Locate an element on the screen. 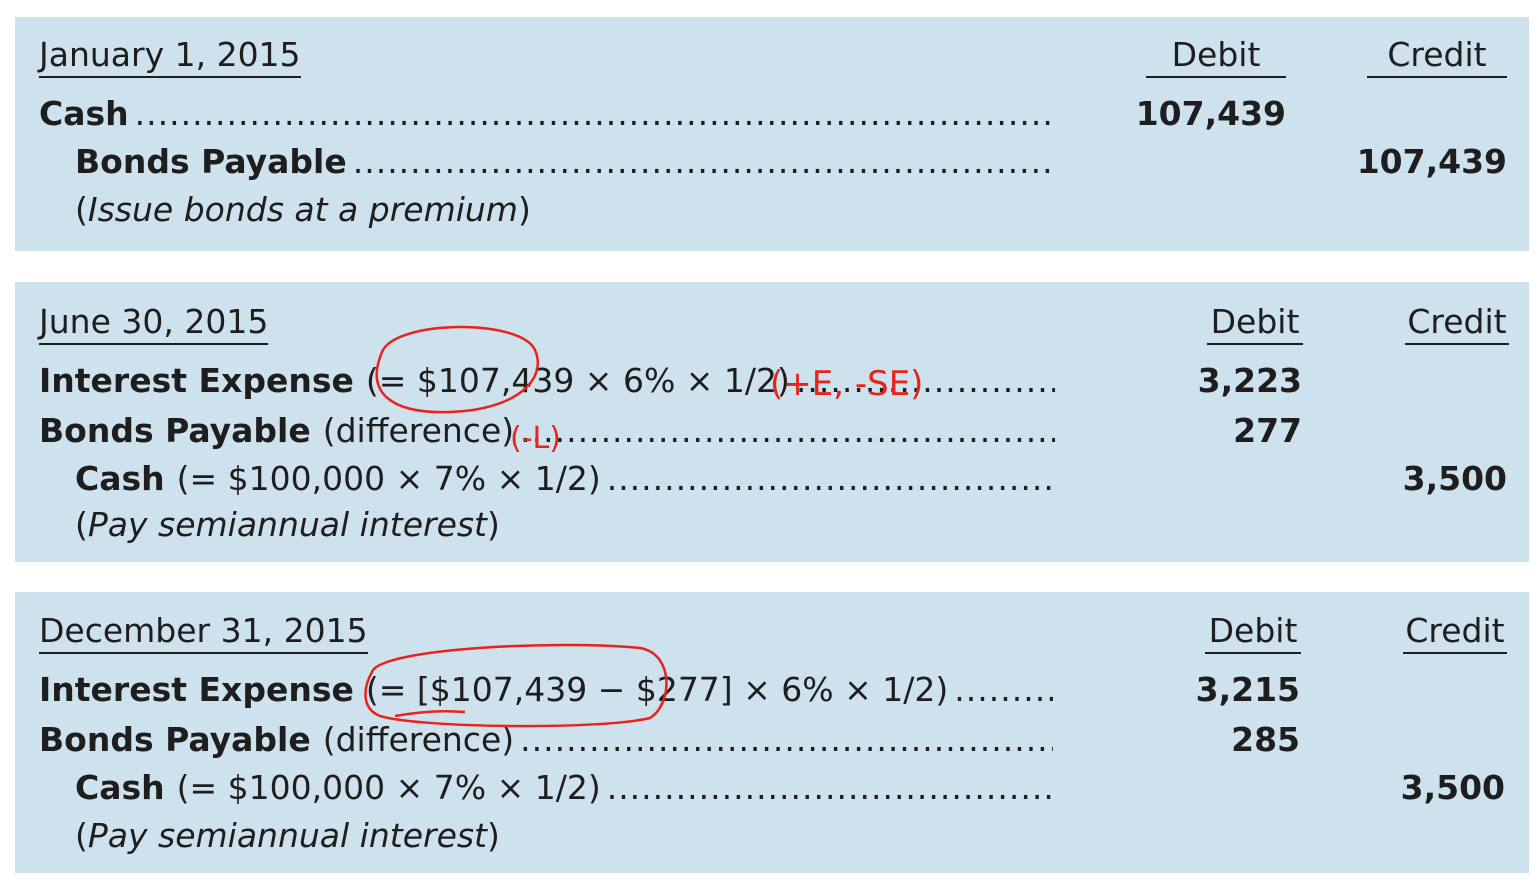 The image size is (1540, 881). debit-amount: 3,223 is located at coordinates (1249, 380).